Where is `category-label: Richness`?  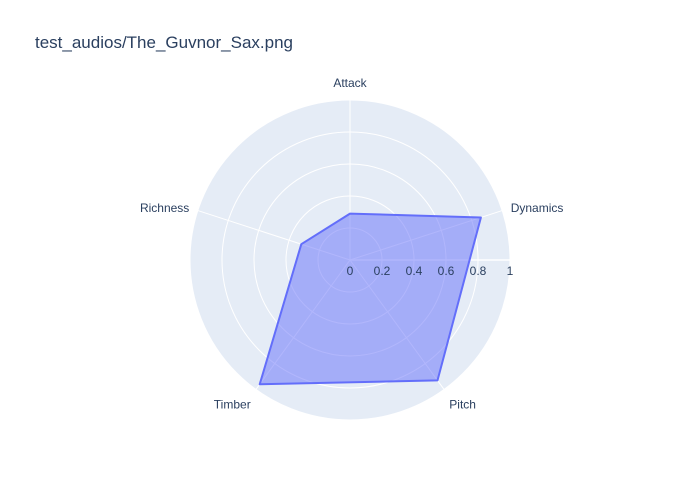 category-label: Richness is located at coordinates (164, 208).